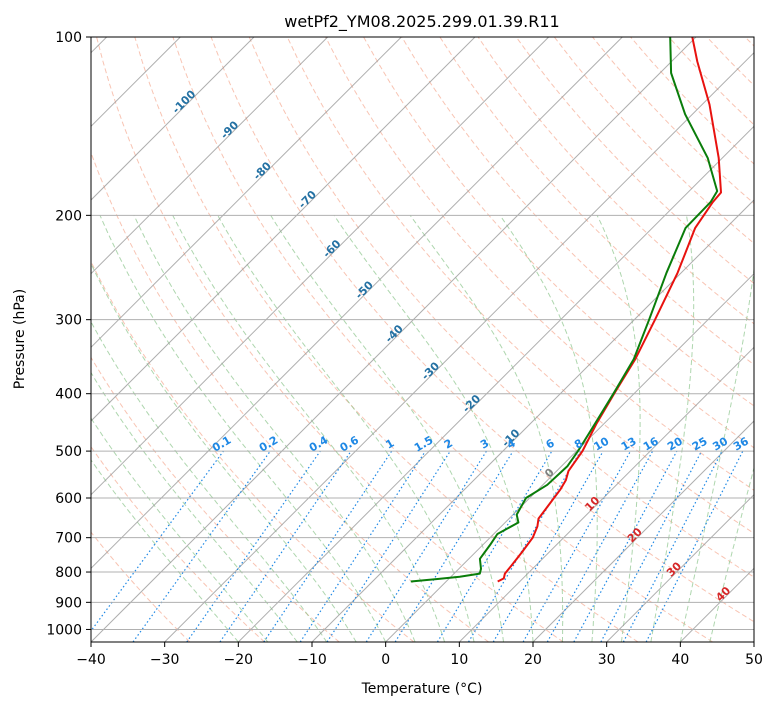  What do you see at coordinates (448, 444) in the screenshot?
I see `mixing-ratio-label: 2` at bounding box center [448, 444].